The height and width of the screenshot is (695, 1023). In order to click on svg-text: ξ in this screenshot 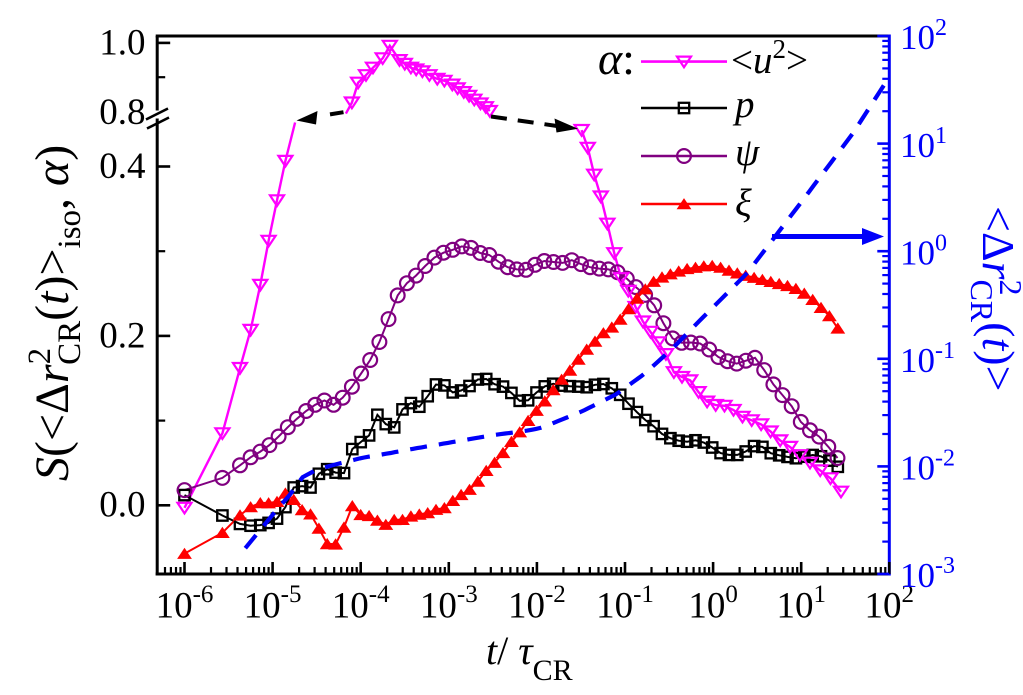, I will do `click(743, 203)`.